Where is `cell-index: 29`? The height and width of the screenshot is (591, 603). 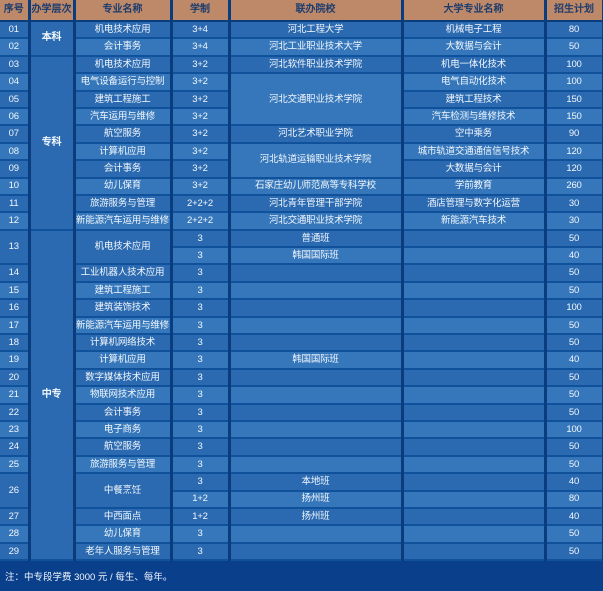 cell-index: 29 is located at coordinates (15, 552).